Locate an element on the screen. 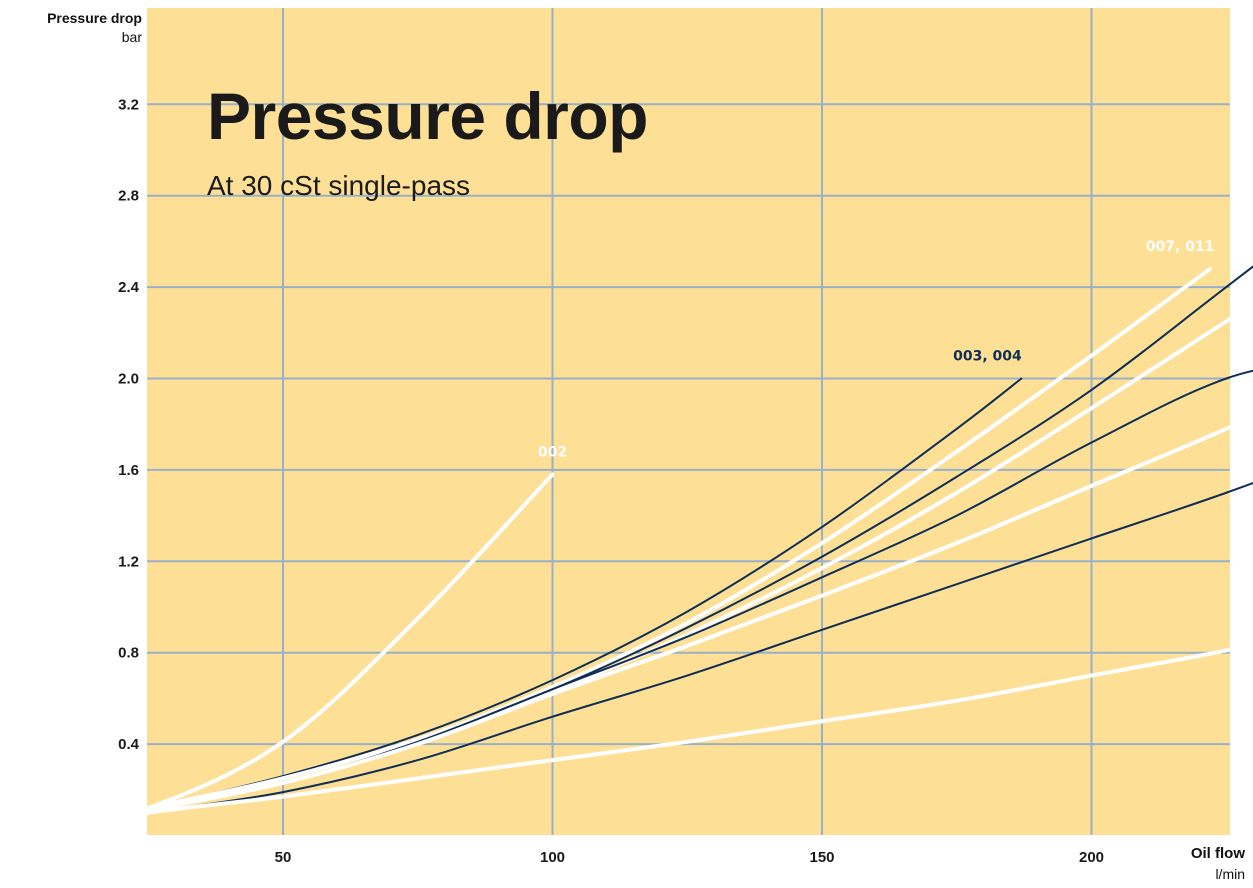 Image resolution: width=1253 pixels, height=888 pixels. chart-title: Pressure drop is located at coordinates (428, 116).